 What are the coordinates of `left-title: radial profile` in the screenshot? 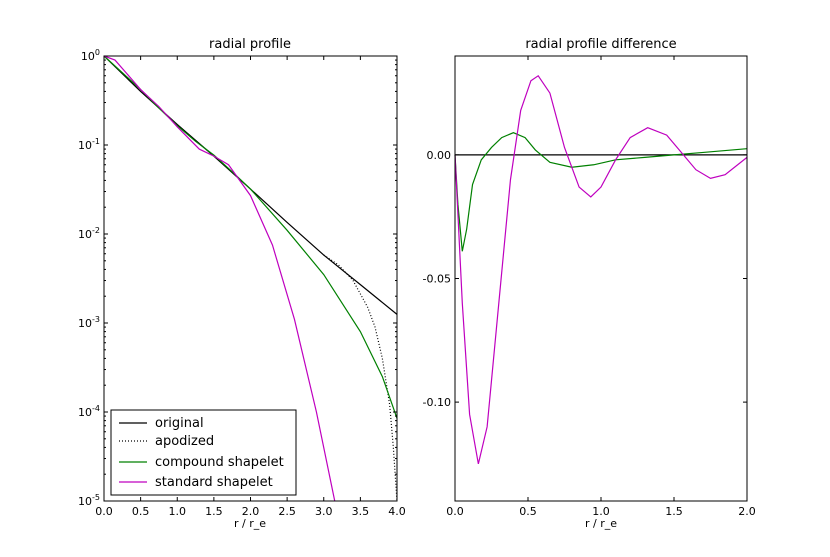 It's located at (250, 44).